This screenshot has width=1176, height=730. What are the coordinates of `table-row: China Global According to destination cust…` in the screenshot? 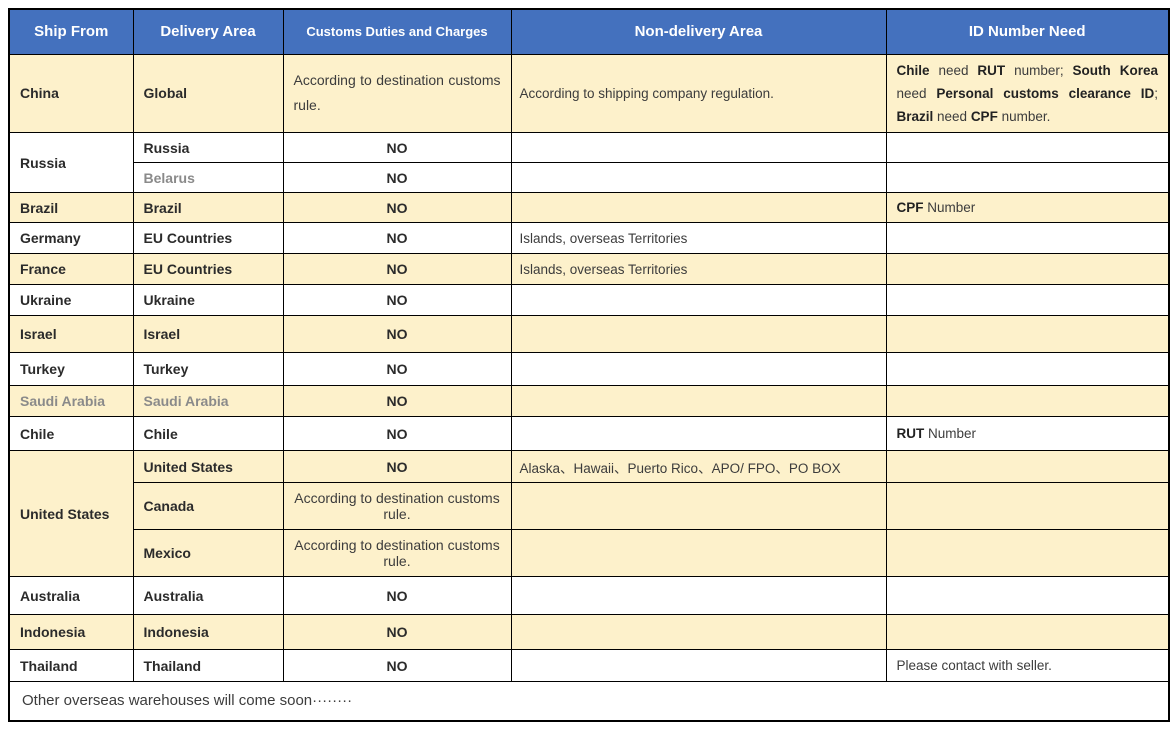 It's located at (589, 93).